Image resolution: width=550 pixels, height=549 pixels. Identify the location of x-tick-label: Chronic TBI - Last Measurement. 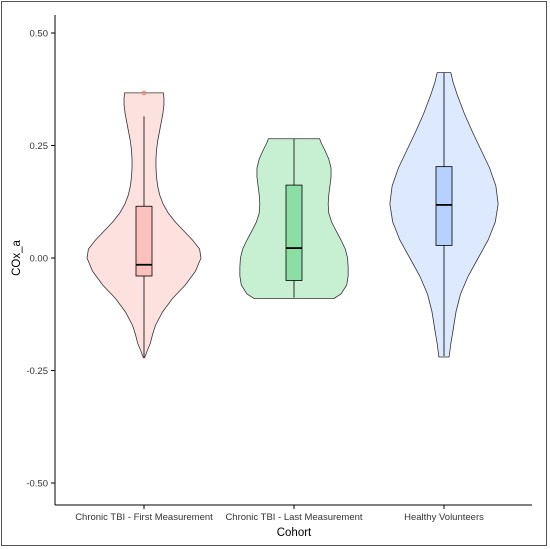
(293, 517).